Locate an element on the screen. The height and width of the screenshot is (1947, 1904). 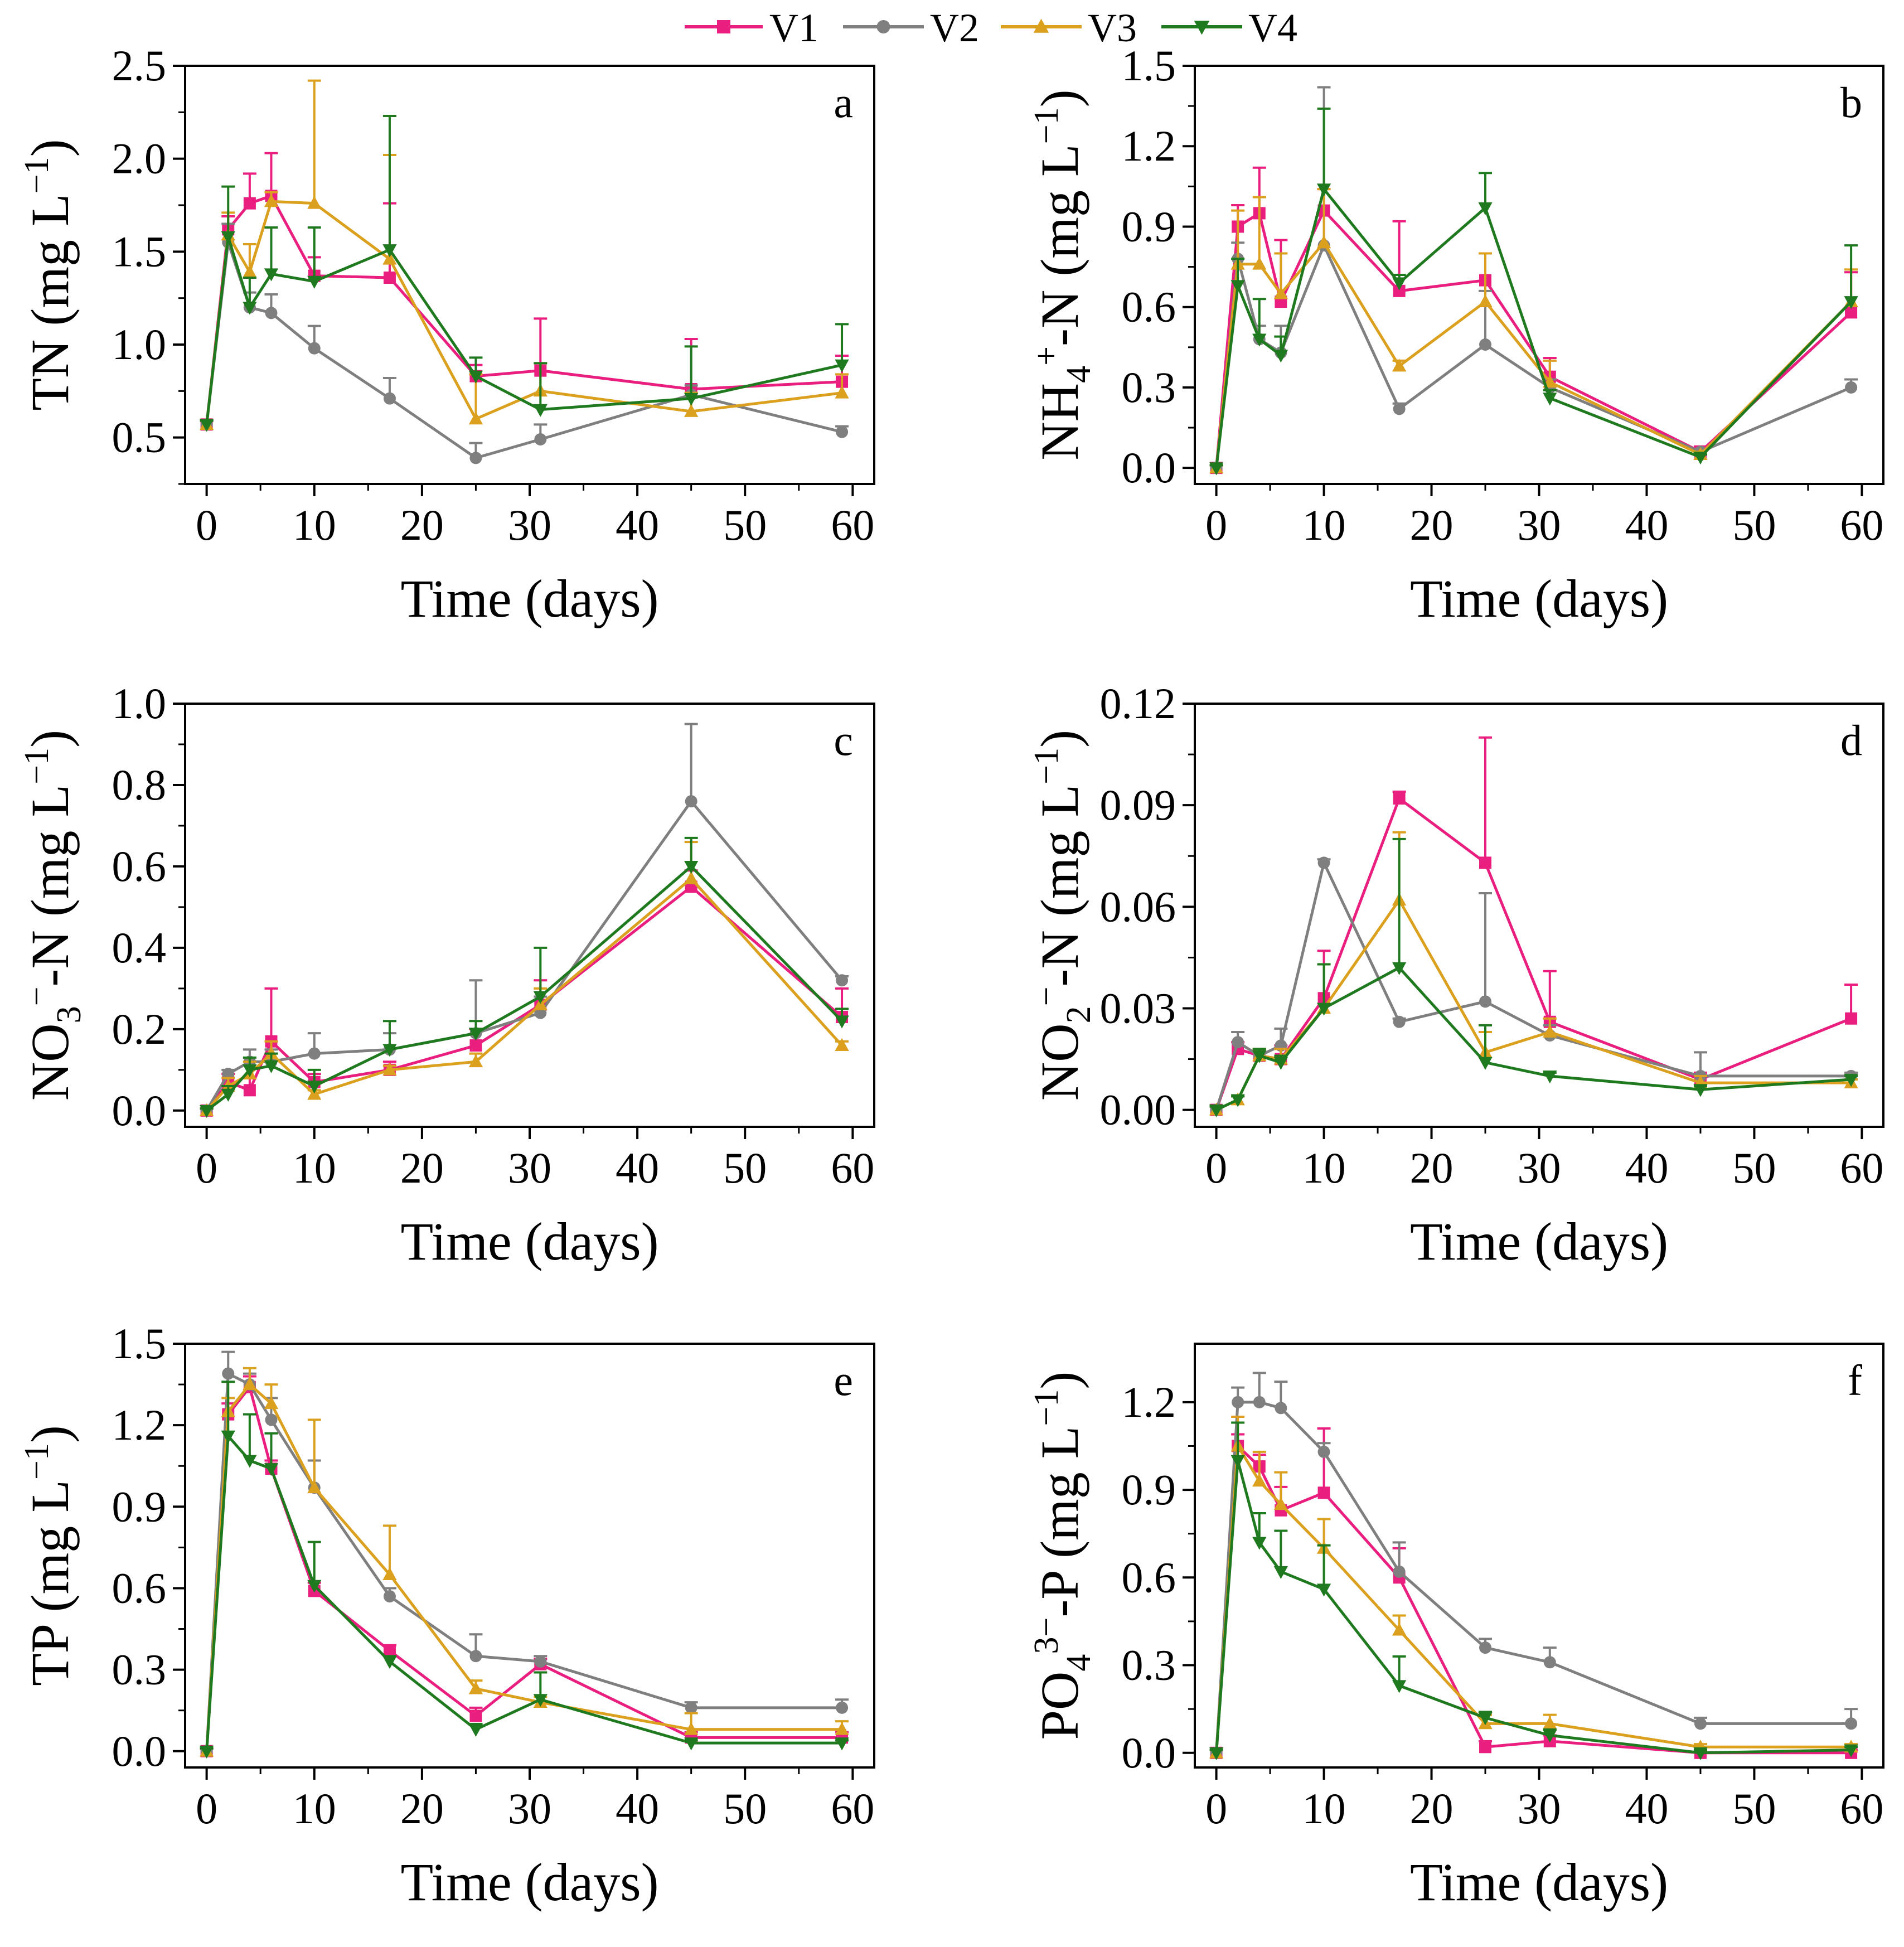
legend-marker-triangle-up is located at coordinates (1041, 25).